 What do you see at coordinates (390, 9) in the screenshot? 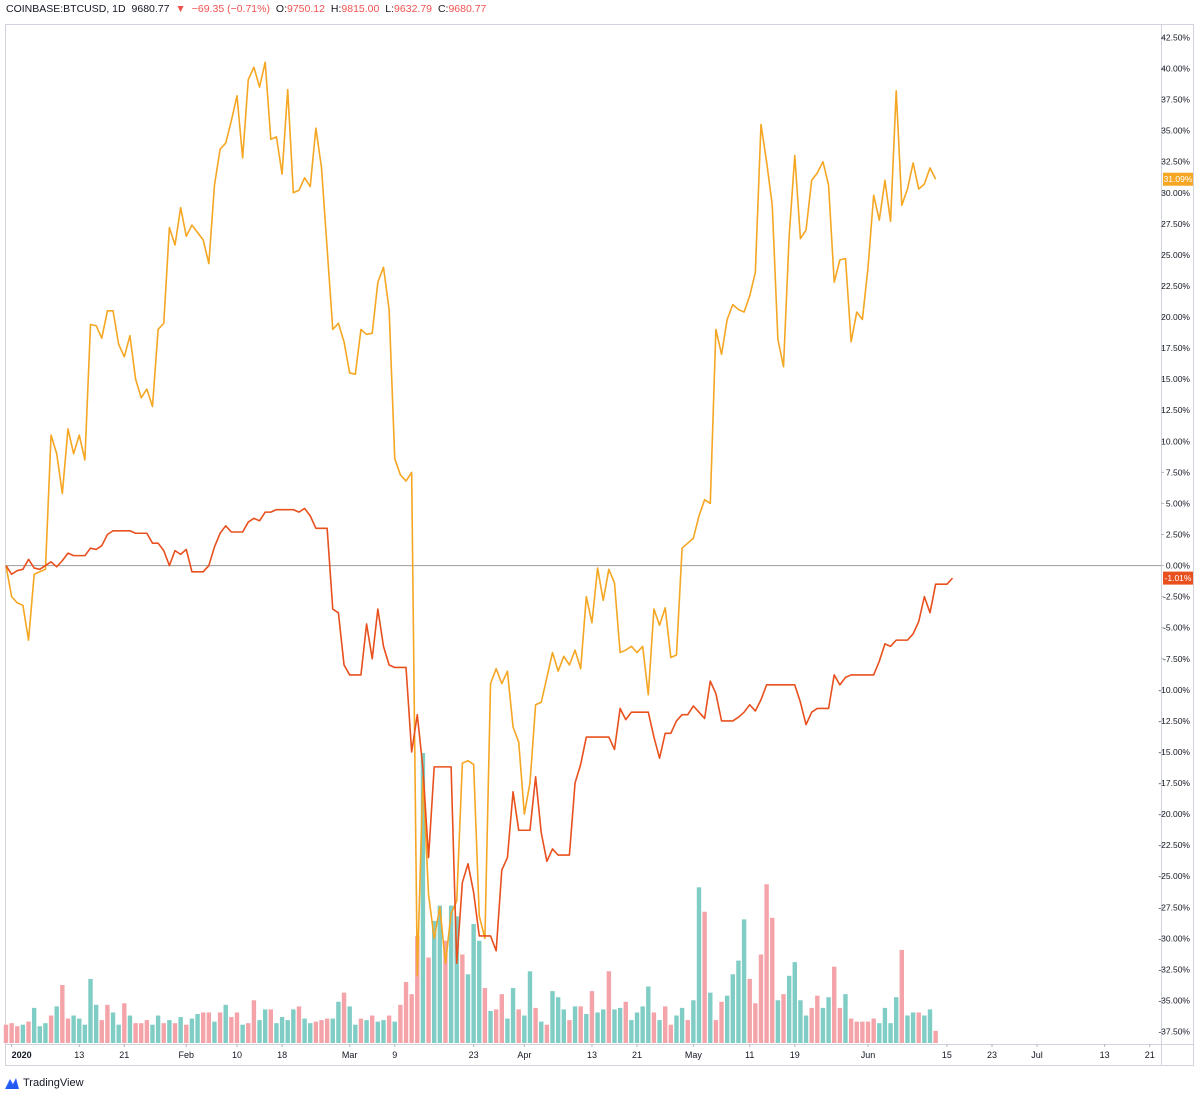
I see `low-label: L:` at bounding box center [390, 9].